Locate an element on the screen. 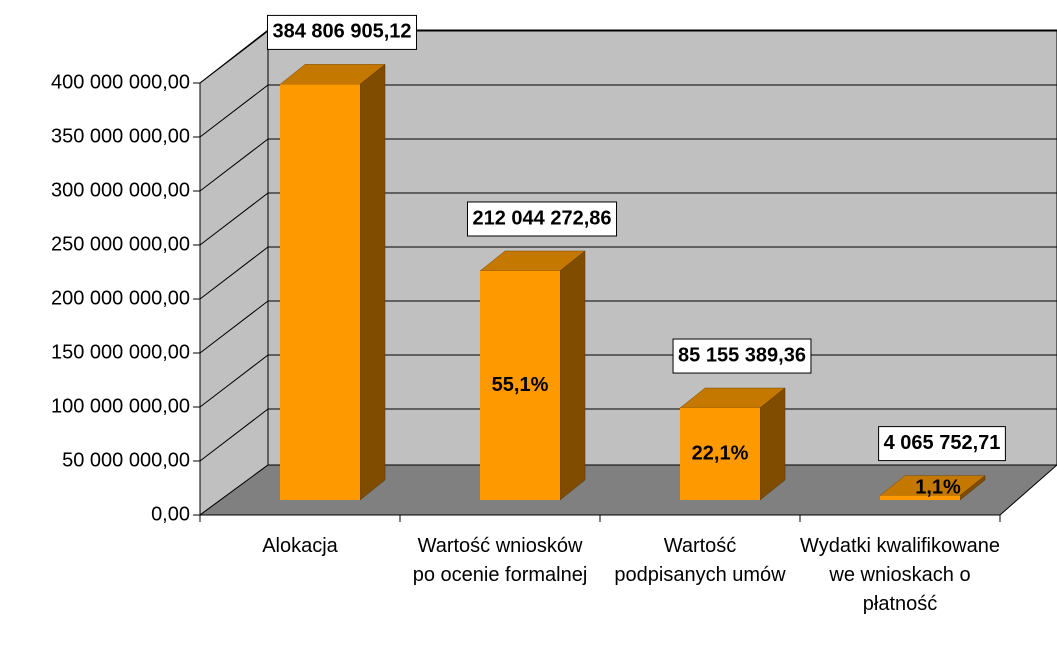 This screenshot has width=1057, height=664. share-label: 55,1% is located at coordinates (520, 385).